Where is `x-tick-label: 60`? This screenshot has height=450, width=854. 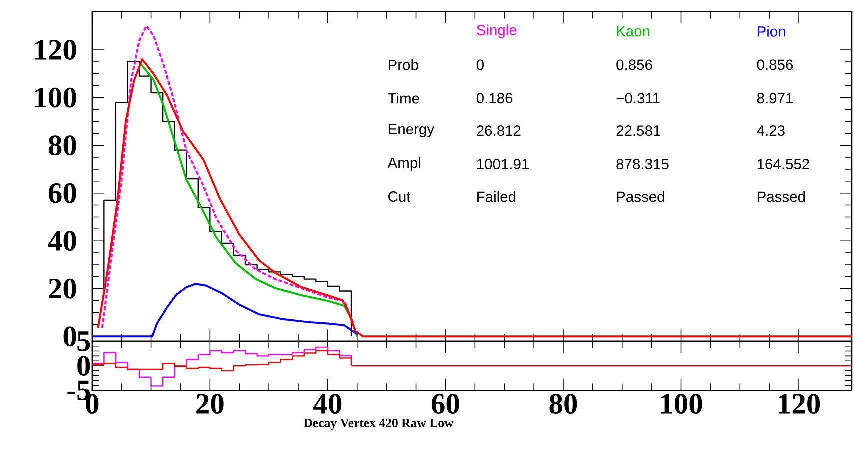
x-tick-label: 60 is located at coordinates (446, 404).